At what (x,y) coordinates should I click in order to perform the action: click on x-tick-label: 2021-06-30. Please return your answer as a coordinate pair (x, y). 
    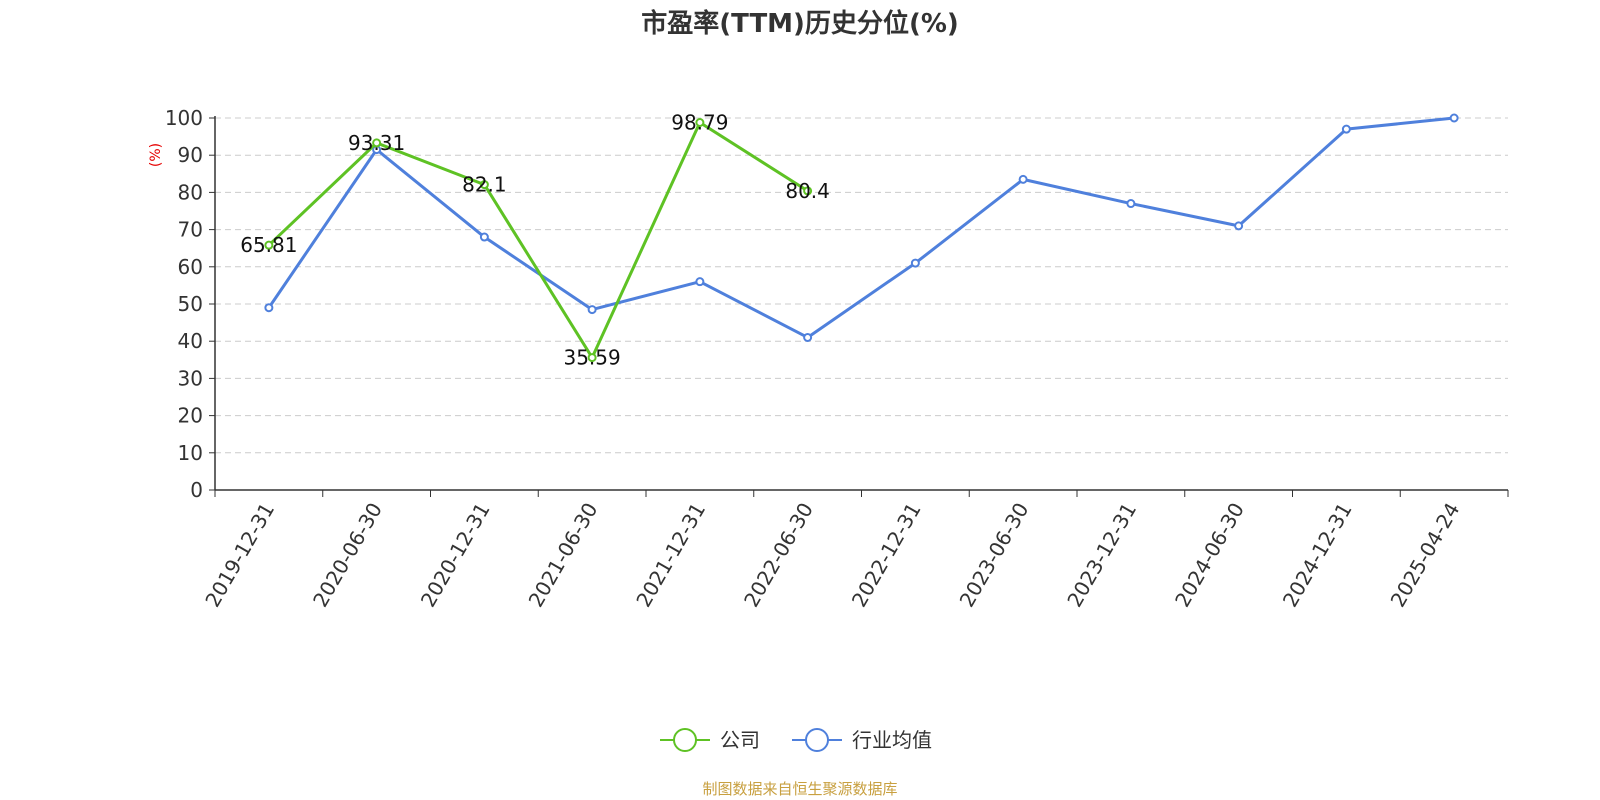
    Looking at the image, I should click on (563, 555).